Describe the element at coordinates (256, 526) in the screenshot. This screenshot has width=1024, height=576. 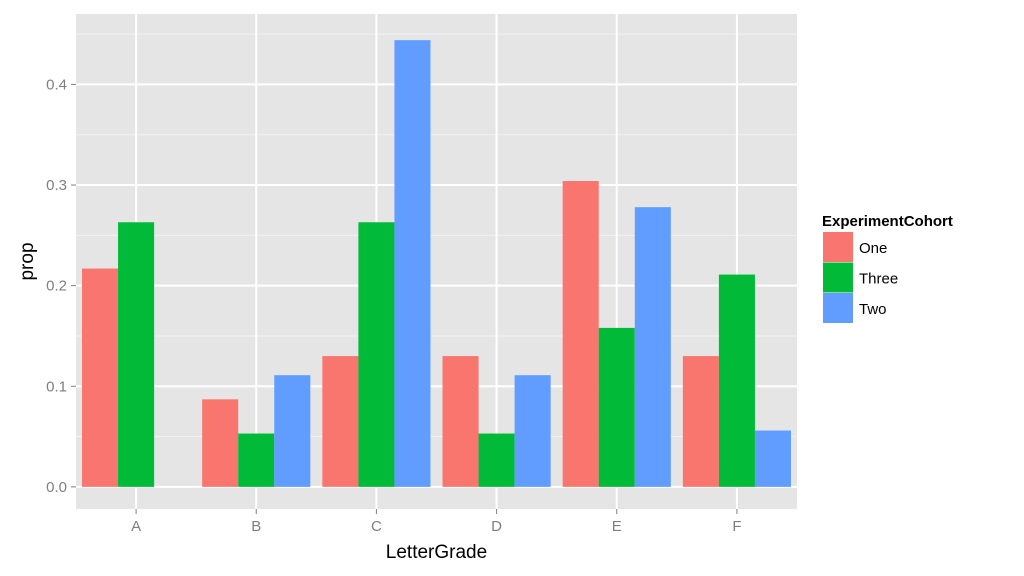
I see `x-tick-label: B` at that location.